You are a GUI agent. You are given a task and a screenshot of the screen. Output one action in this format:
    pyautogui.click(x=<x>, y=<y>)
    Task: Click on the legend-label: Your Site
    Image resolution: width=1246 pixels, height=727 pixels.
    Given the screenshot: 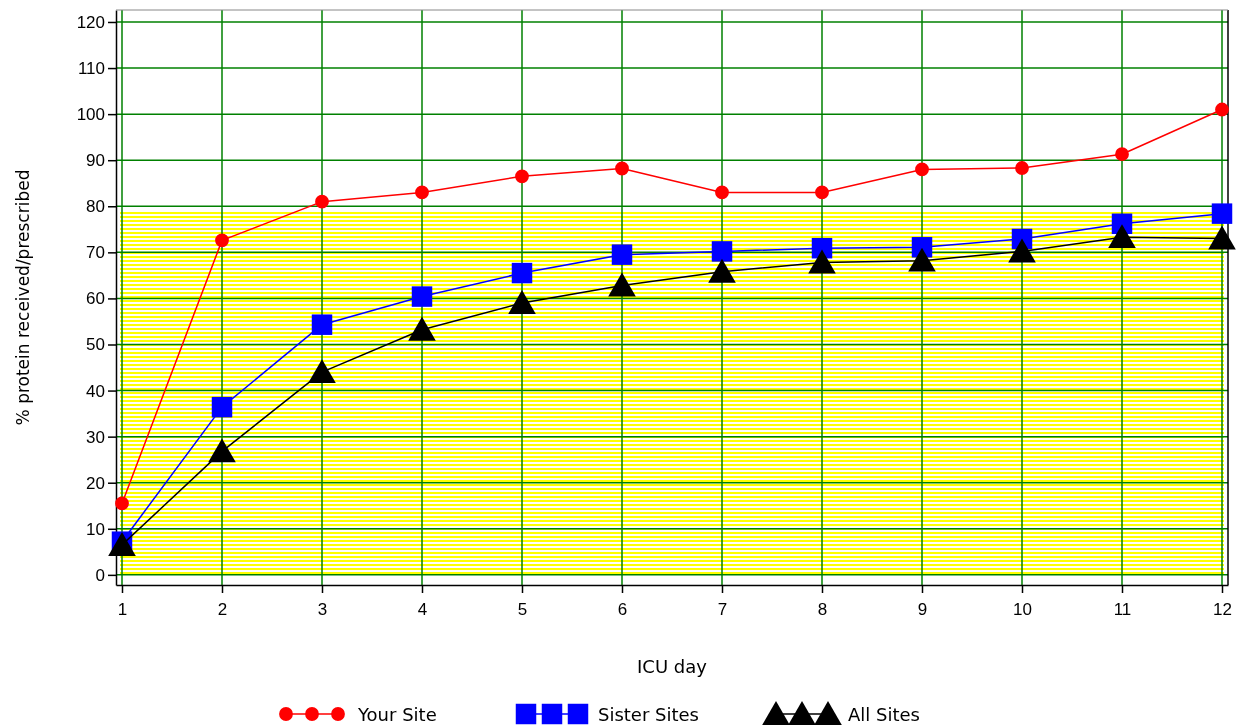 What is the action you would take?
    pyautogui.click(x=397, y=714)
    